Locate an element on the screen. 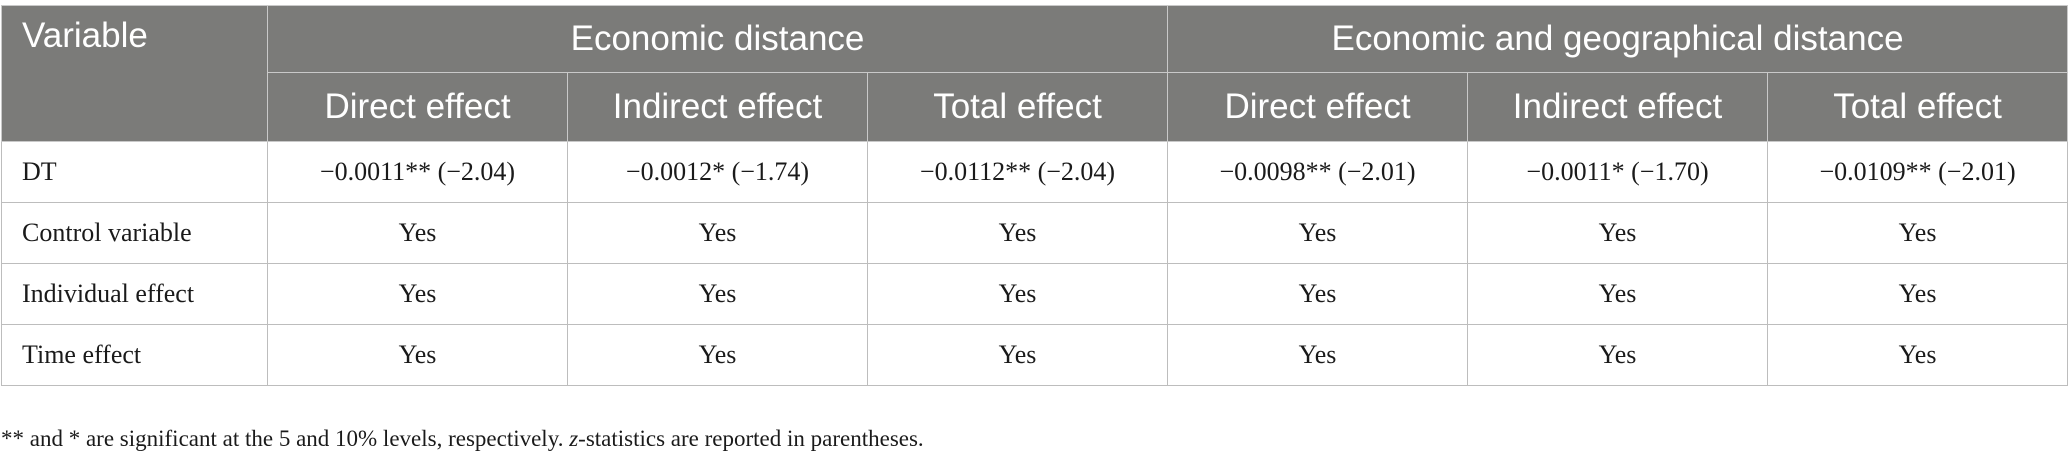 The width and height of the screenshot is (2068, 467). table-cell: −0.0012* (−1.74) is located at coordinates (717, 172).